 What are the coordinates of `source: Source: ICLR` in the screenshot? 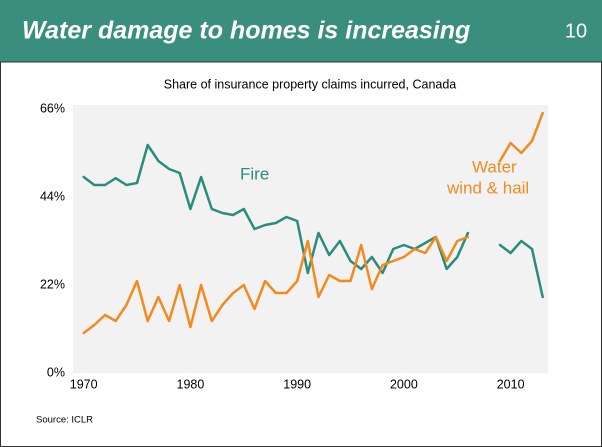 It's located at (64, 420).